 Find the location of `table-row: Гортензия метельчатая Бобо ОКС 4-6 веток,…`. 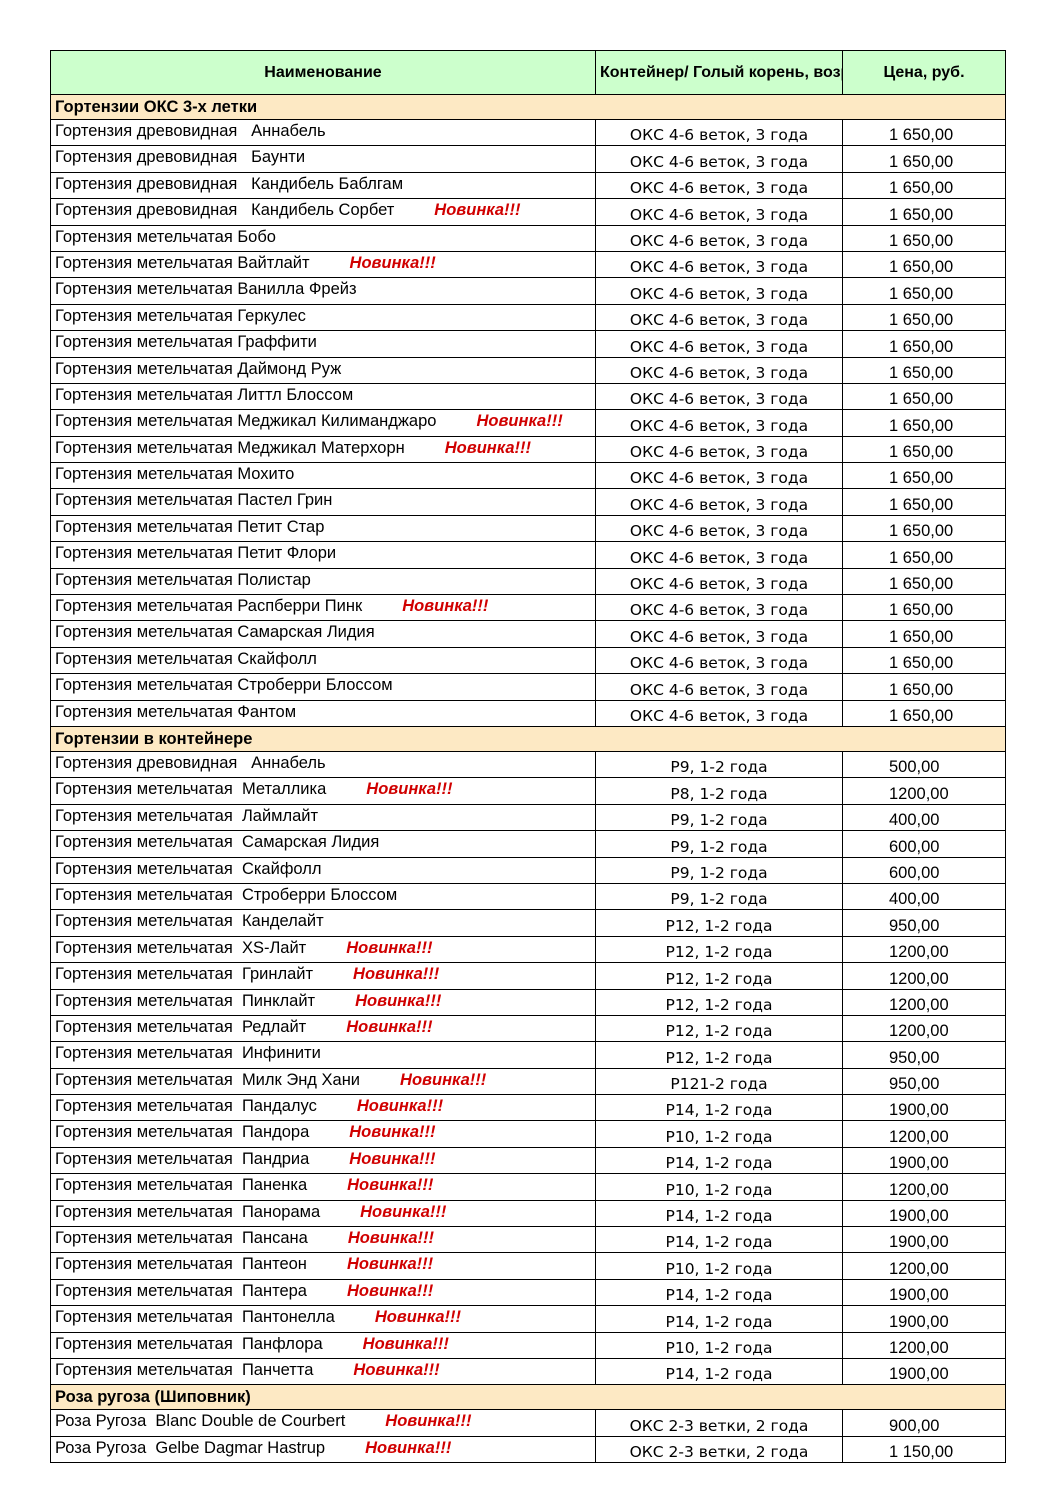

table-row: Гортензия метельчатая Бобо ОКС 4-6 веток,… is located at coordinates (528, 238).